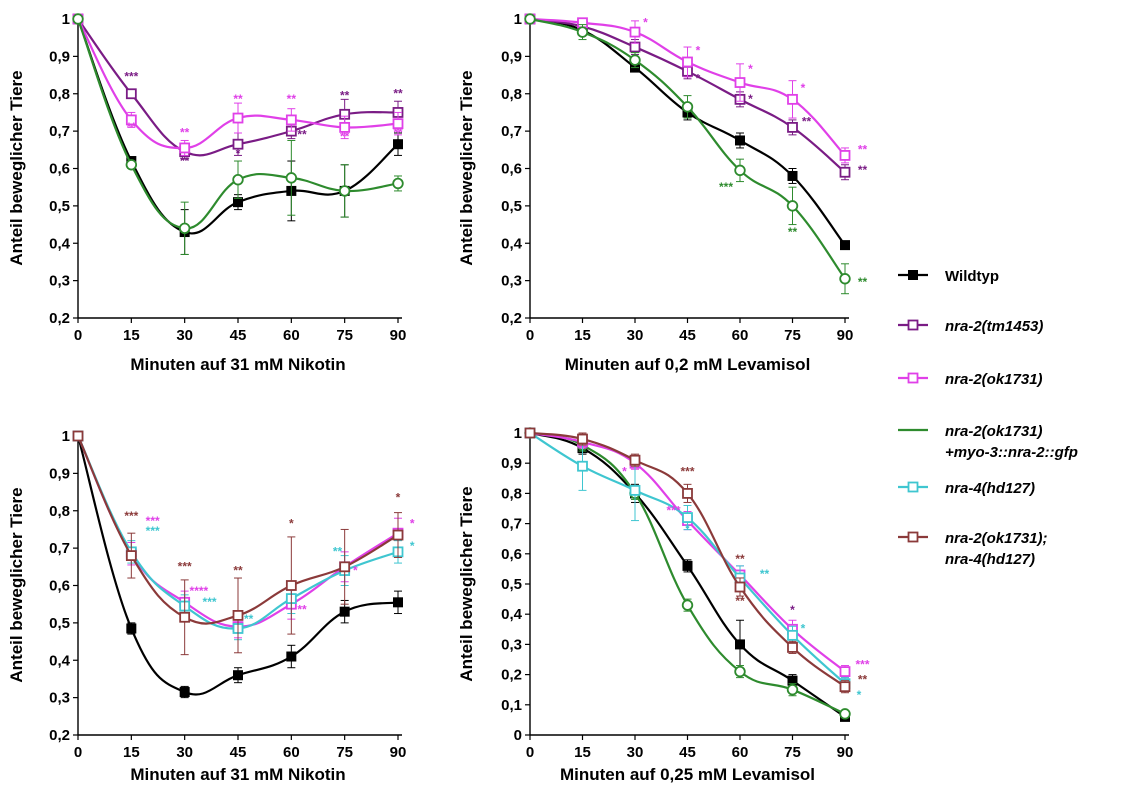 The image size is (1128, 790). I want to click on y-axis-title: Anteil beweglicher Tiere, so click(466, 583).